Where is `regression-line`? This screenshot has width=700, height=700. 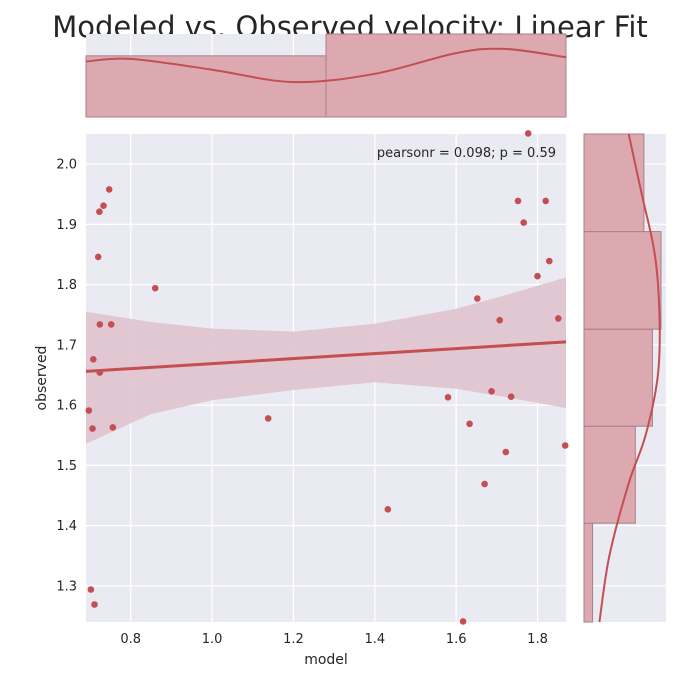 regression-line is located at coordinates (326, 356).